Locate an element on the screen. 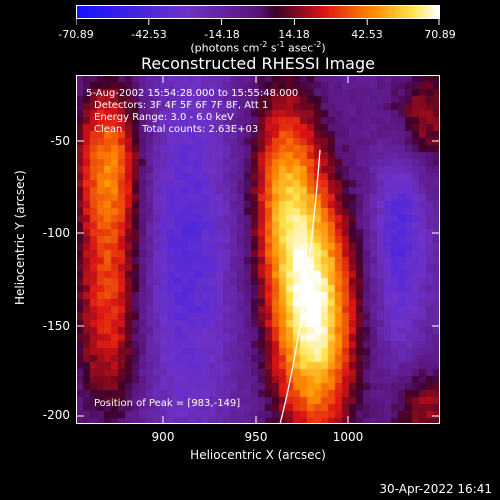  x-tick-label: 900 is located at coordinates (163, 437).